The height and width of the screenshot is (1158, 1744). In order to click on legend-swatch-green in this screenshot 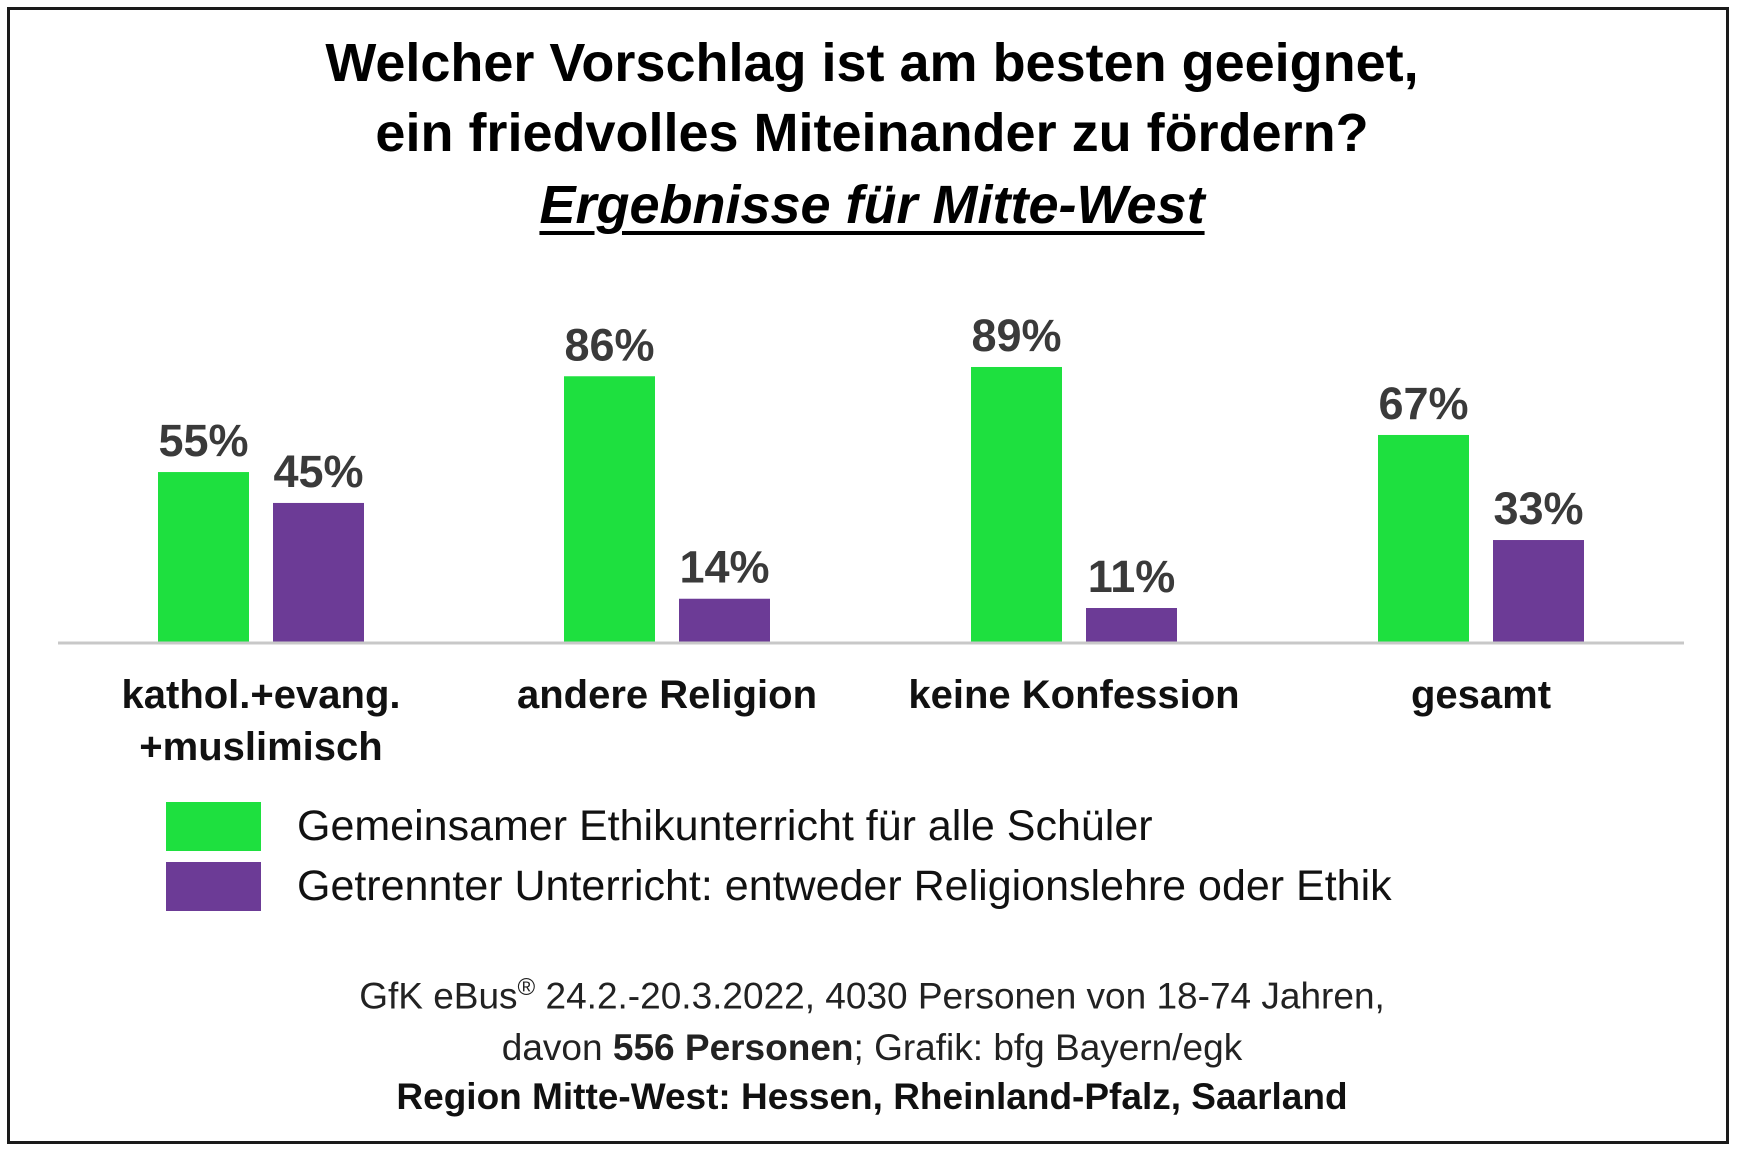, I will do `click(213, 826)`.